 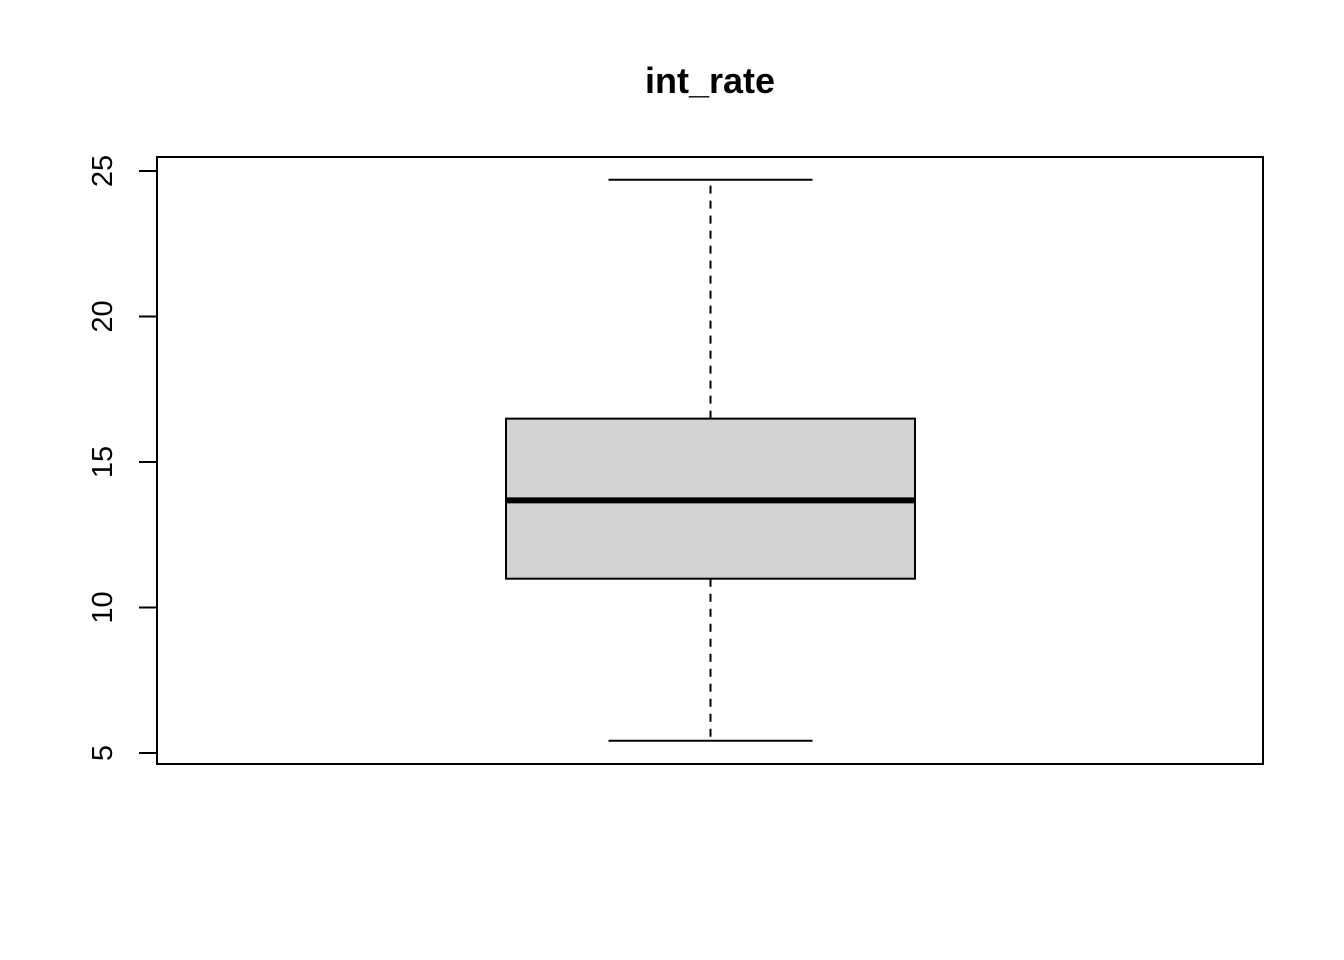 What do you see at coordinates (103, 171) in the screenshot?
I see `y-tick-label: 25` at bounding box center [103, 171].